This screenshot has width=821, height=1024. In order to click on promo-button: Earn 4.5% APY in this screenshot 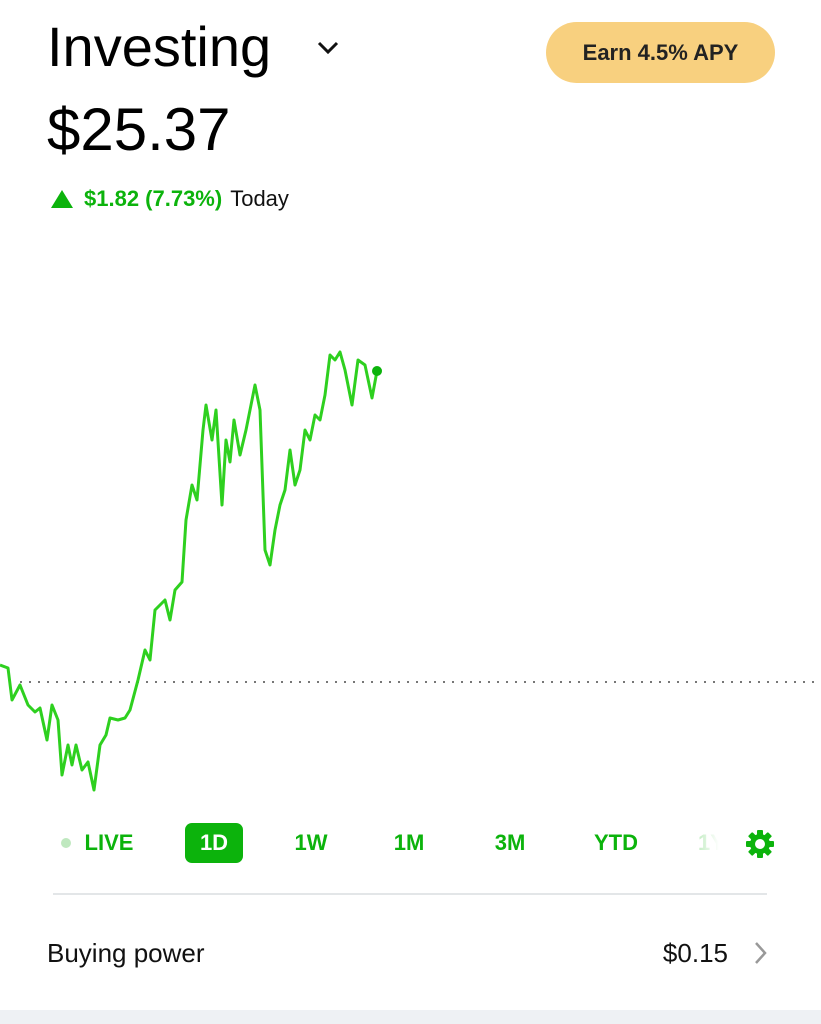, I will do `click(660, 52)`.